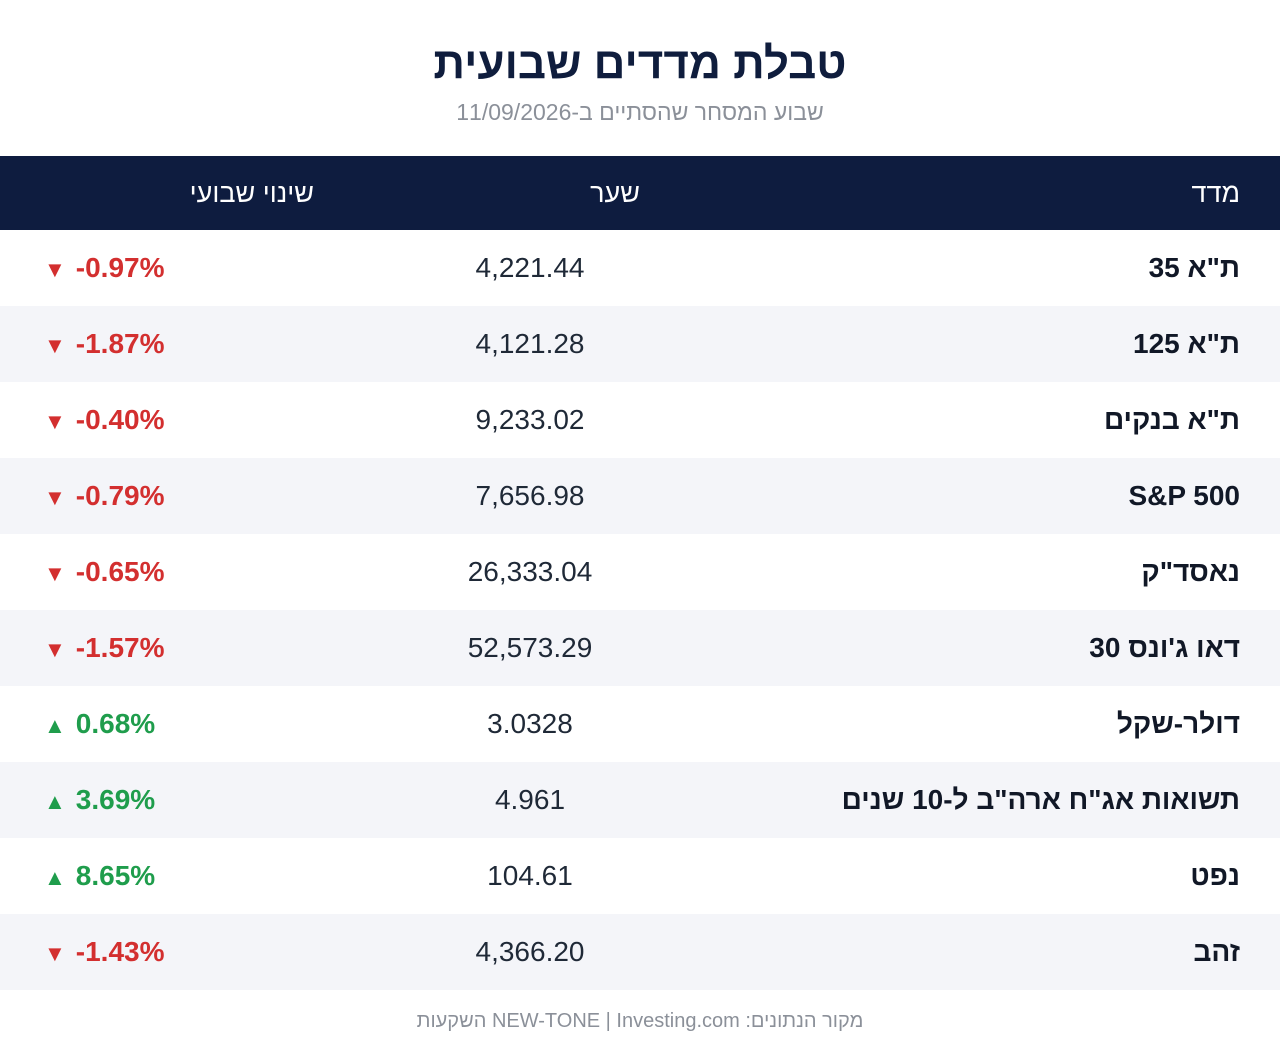 This screenshot has width=1280, height=1062. What do you see at coordinates (640, 496) in the screenshot?
I see `table-row: S&P 500 7,656.98 ▼ -0.79%` at bounding box center [640, 496].